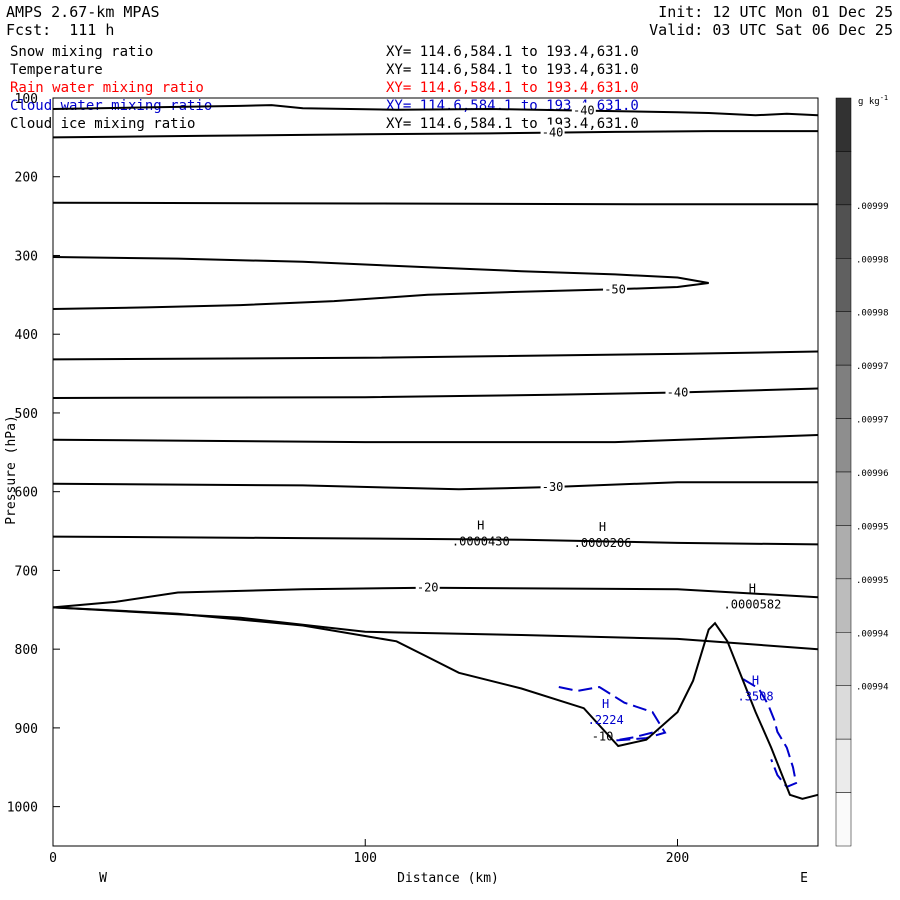 The height and width of the screenshot is (900, 900). Describe the element at coordinates (804, 878) in the screenshot. I see `x-end-label-east: E` at that location.